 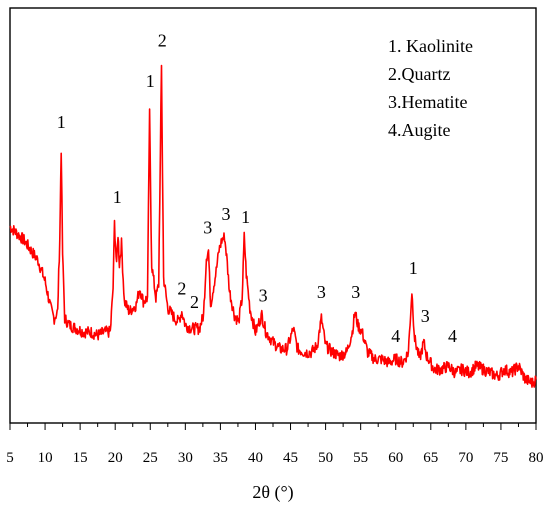 I want to click on x-tick-label: 65, so click(x=430, y=458).